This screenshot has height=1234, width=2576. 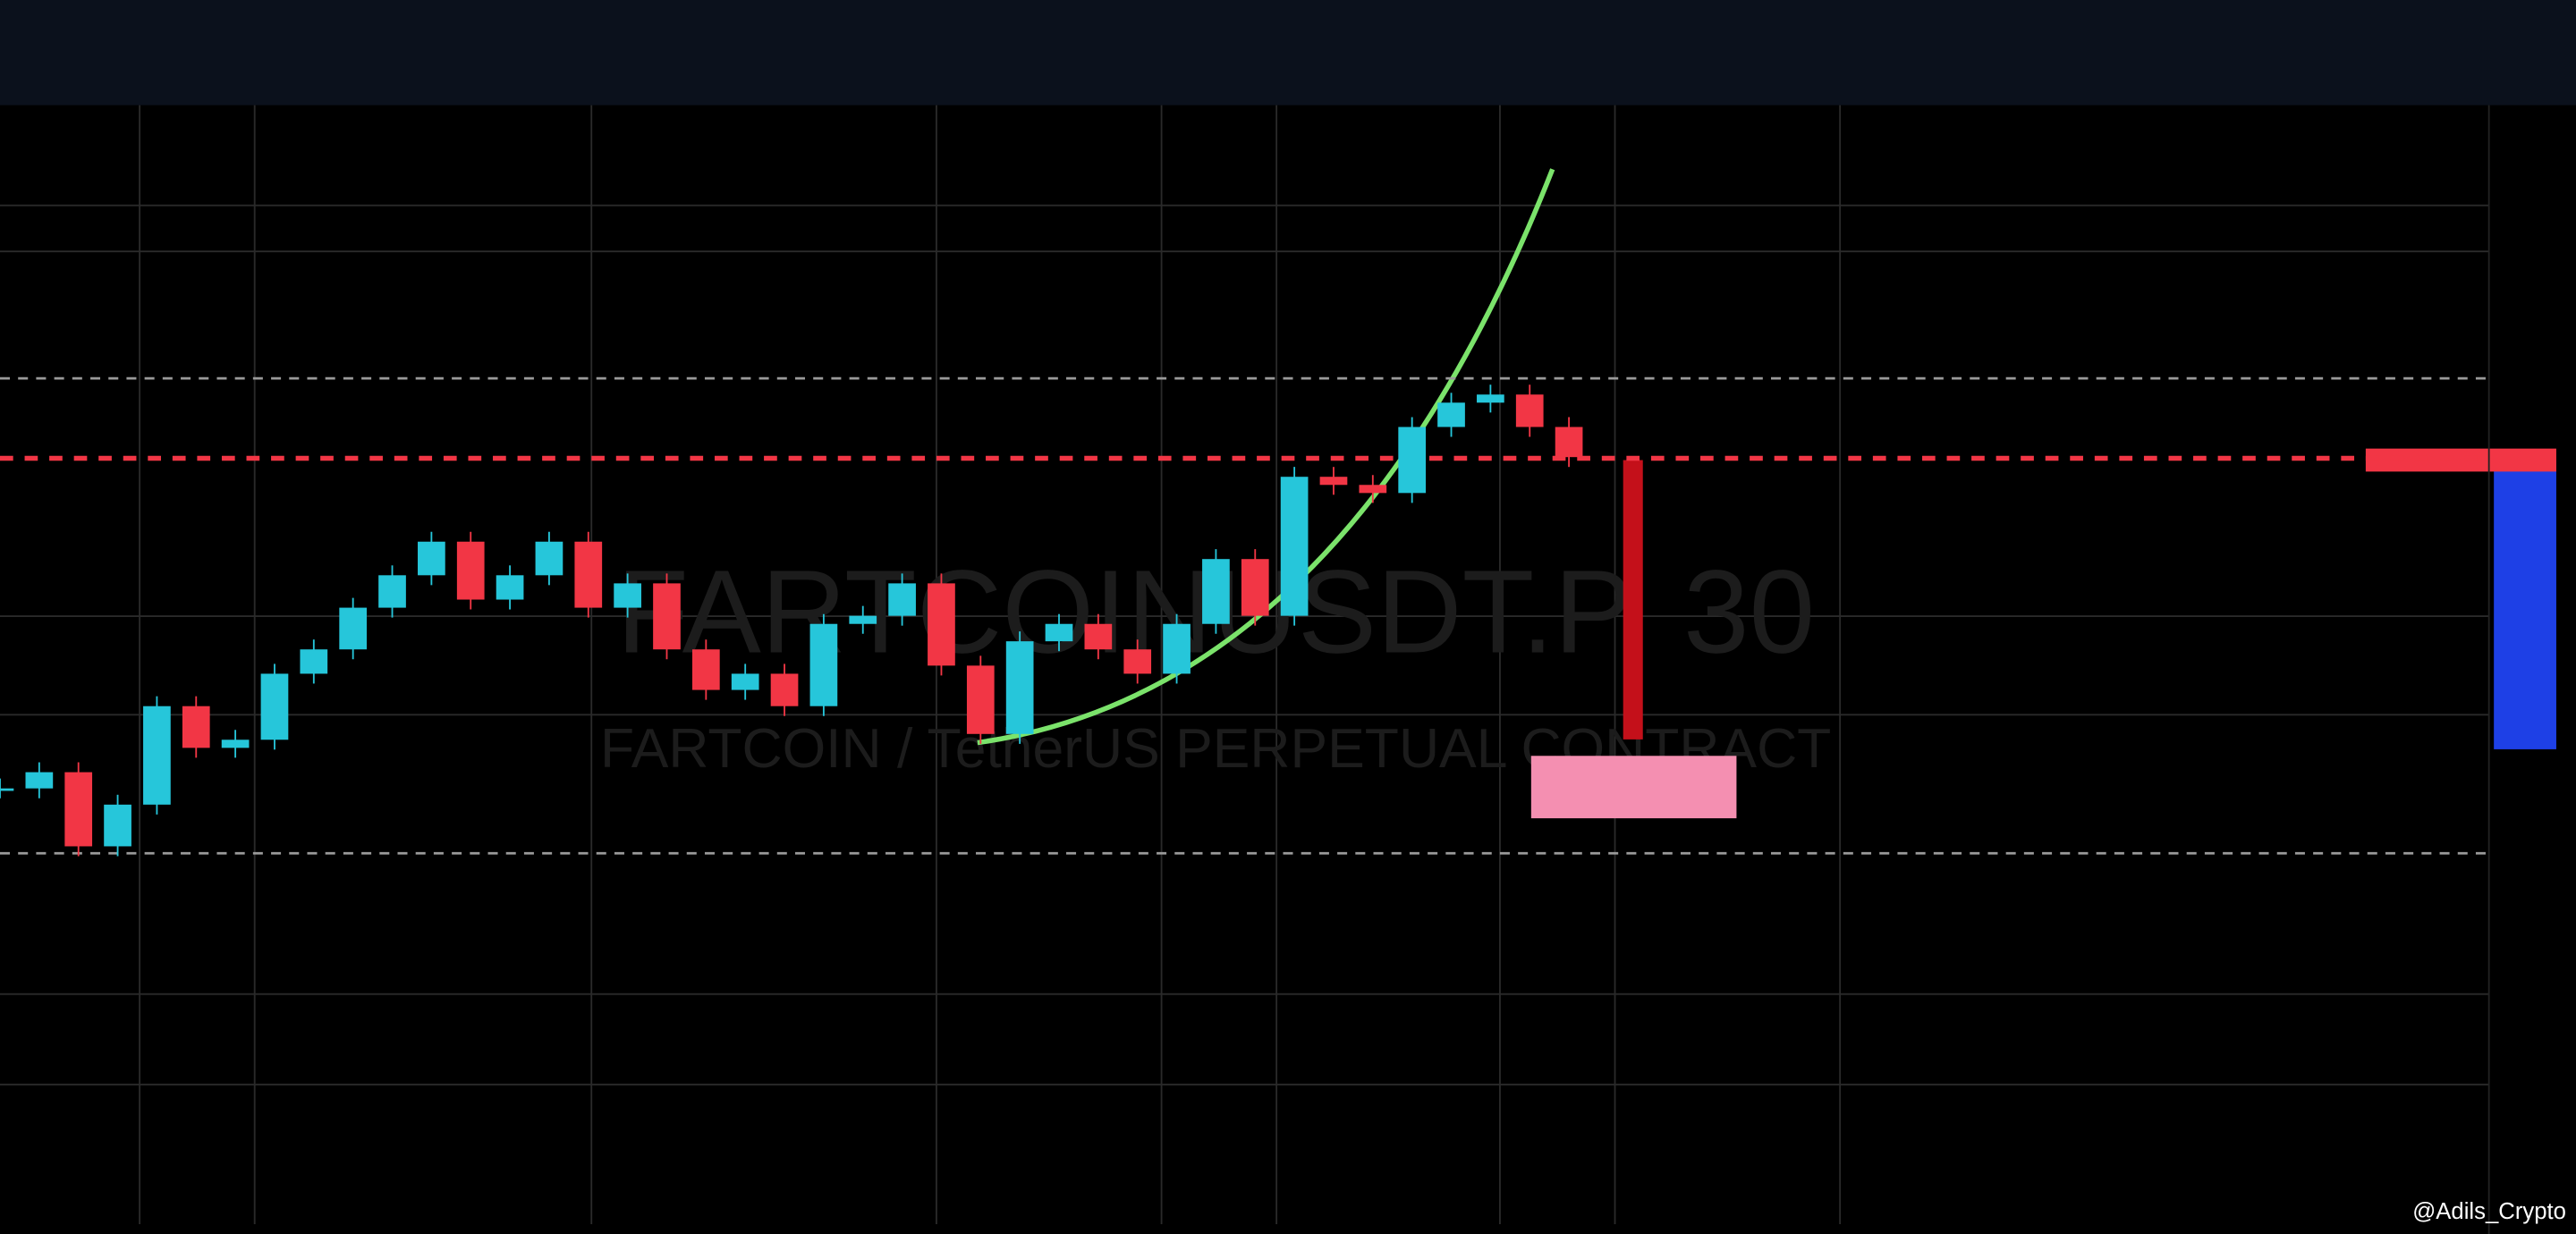 What do you see at coordinates (1288, 53) in the screenshot?
I see `top-bar` at bounding box center [1288, 53].